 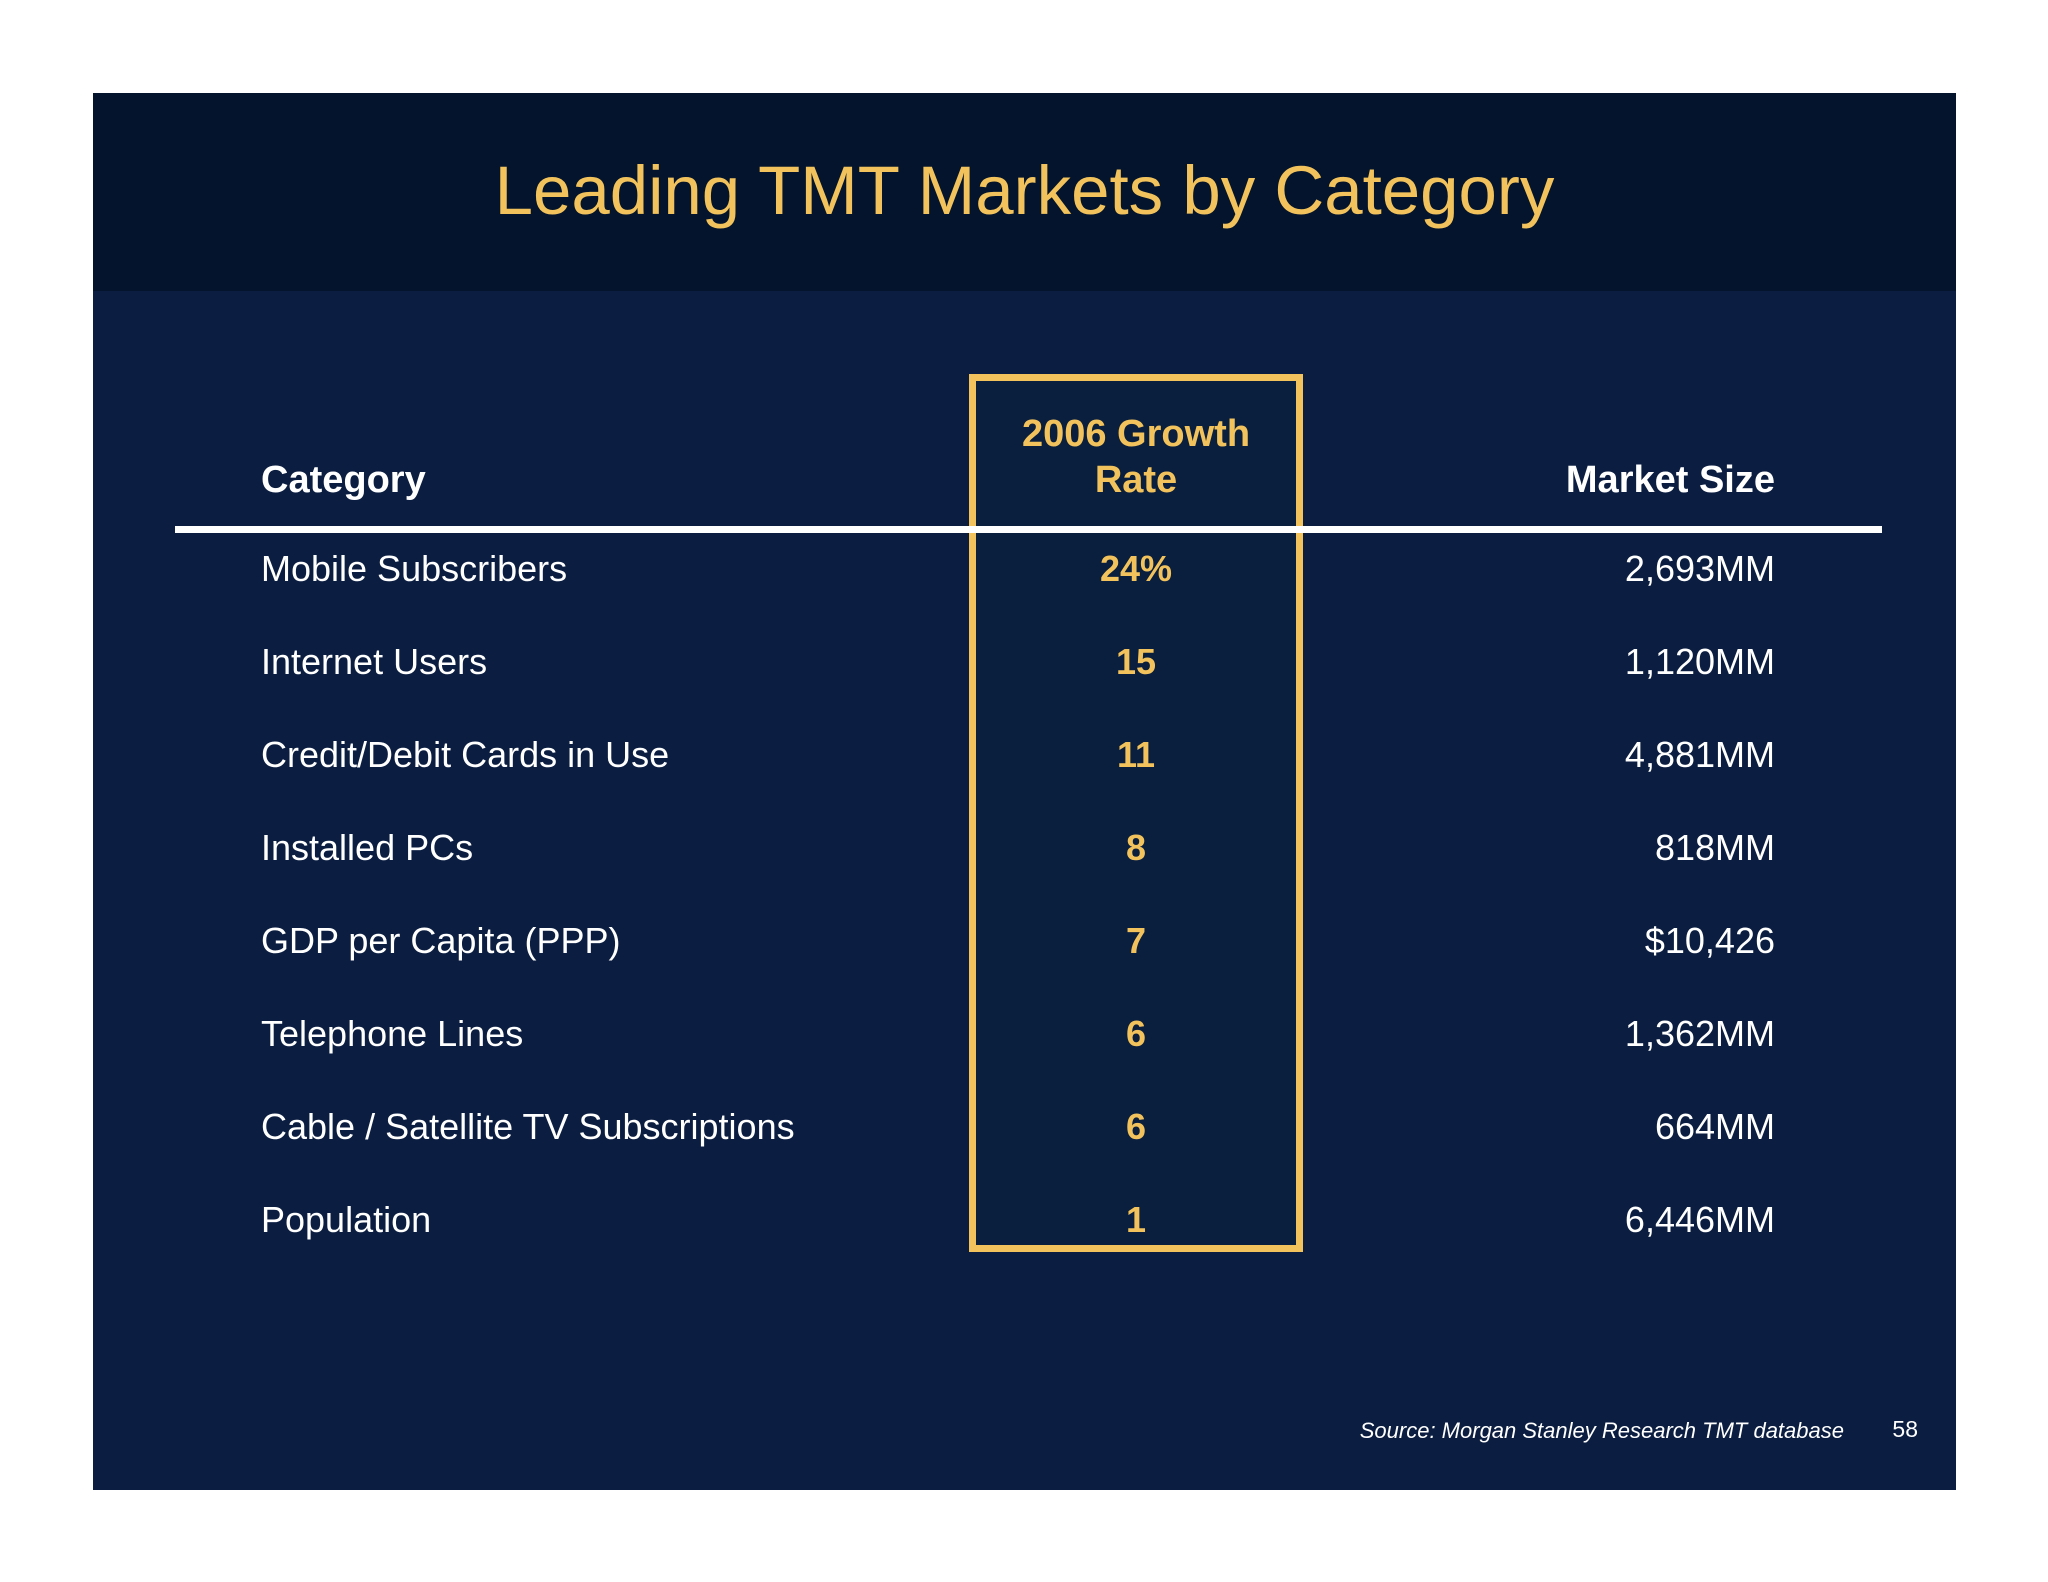 I want to click on market-size-cell: 818MM, so click(x=1714, y=847).